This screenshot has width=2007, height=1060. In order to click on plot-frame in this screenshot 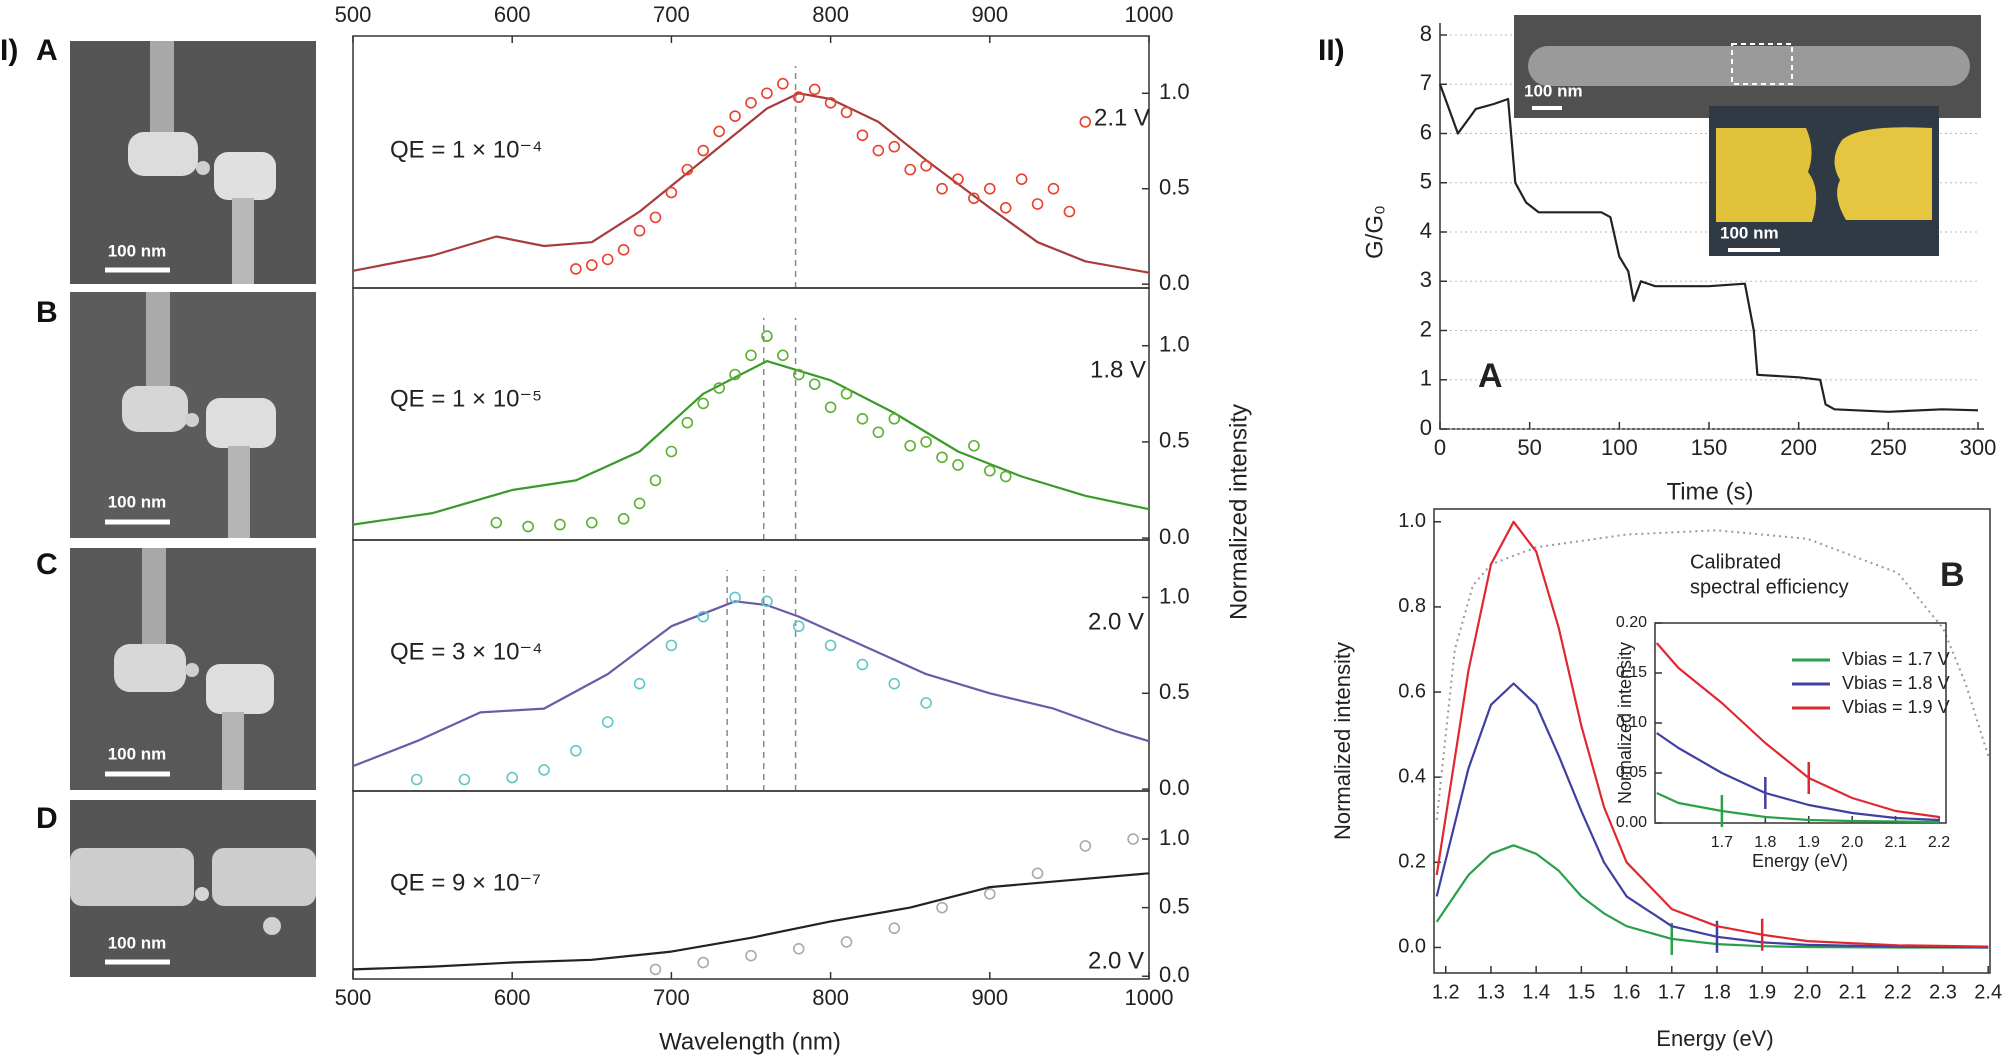, I will do `click(751, 885)`.